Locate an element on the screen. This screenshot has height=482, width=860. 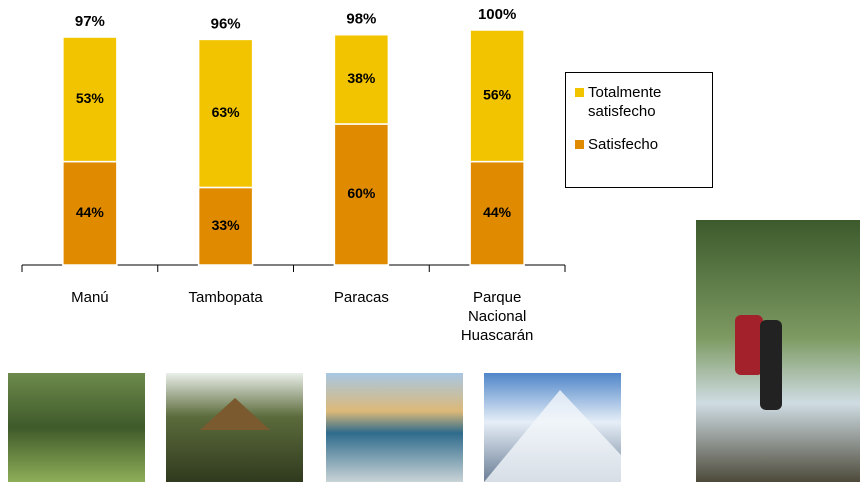
x-tick-label: Paracas is located at coordinates (361, 297).